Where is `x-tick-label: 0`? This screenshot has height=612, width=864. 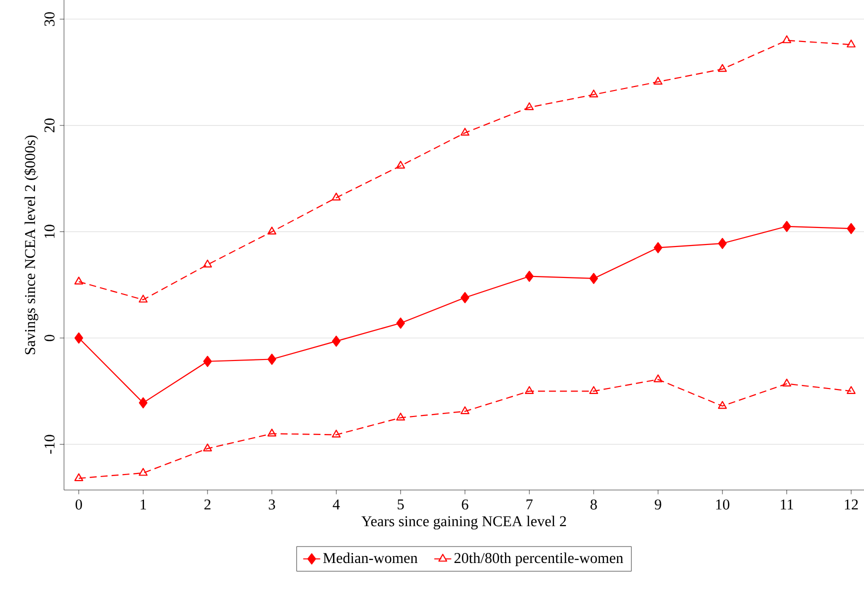 x-tick-label: 0 is located at coordinates (79, 504).